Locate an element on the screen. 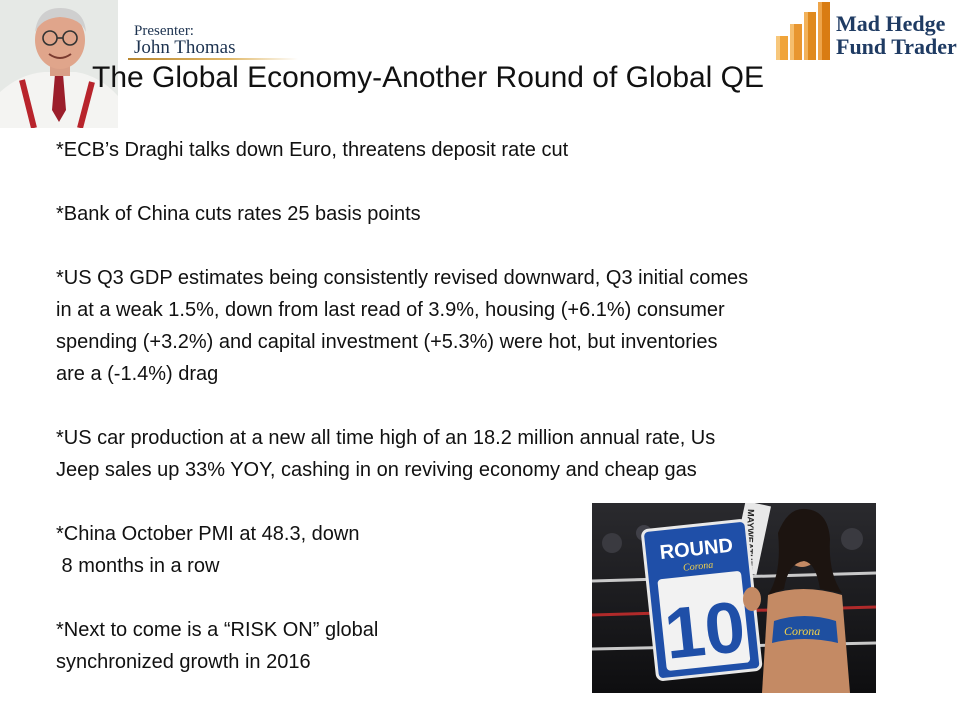  presenter-divider is located at coordinates (213, 59).